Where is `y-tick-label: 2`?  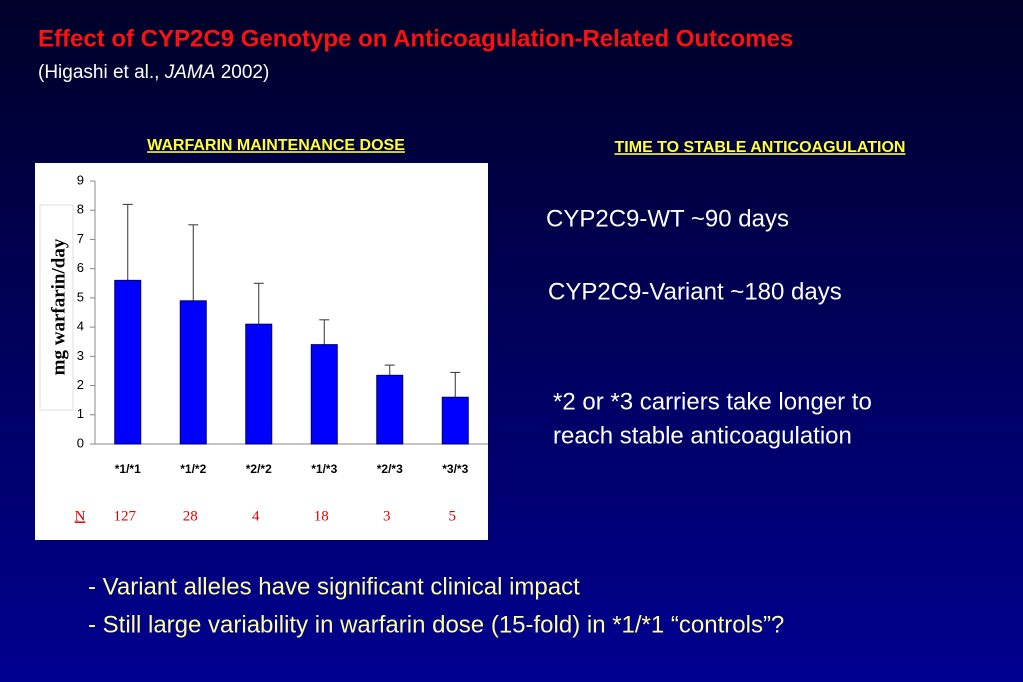
y-tick-label: 2 is located at coordinates (80, 384).